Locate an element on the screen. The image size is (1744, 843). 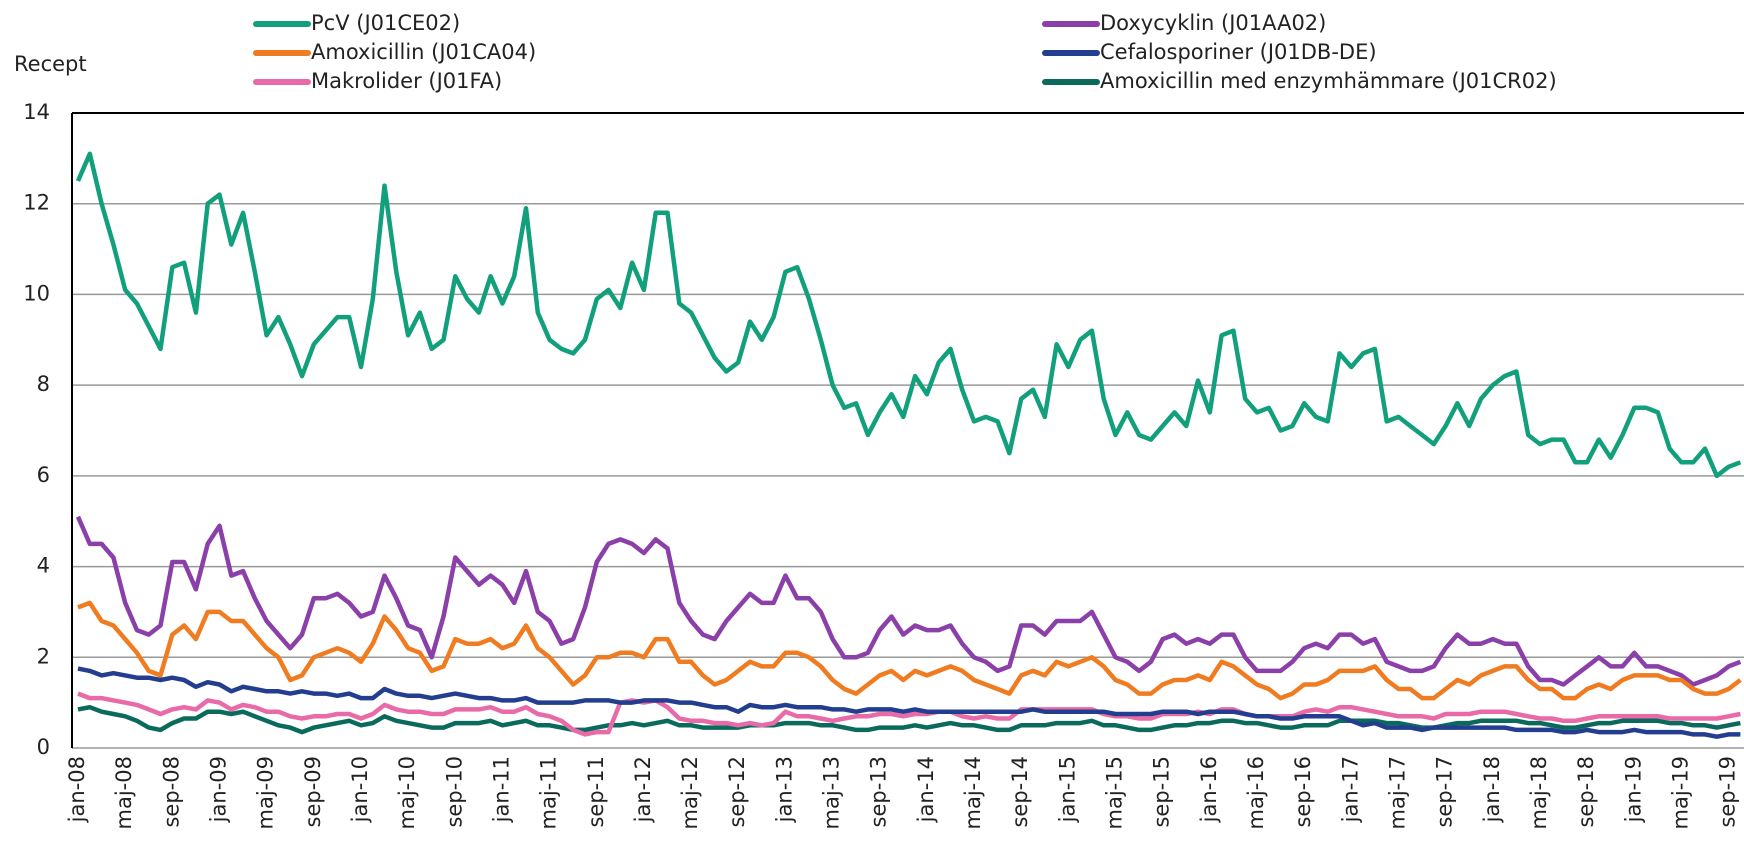
y-tick-label: 12 is located at coordinates (36, 203).